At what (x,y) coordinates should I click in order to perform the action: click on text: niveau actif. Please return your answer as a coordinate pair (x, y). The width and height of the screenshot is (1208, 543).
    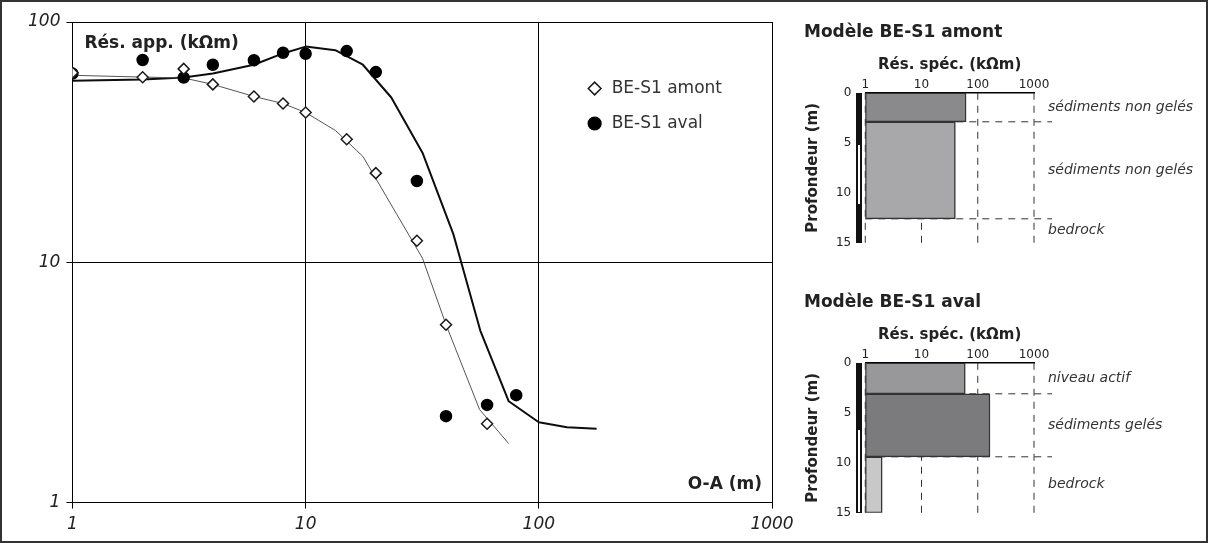
    Looking at the image, I should click on (1090, 376).